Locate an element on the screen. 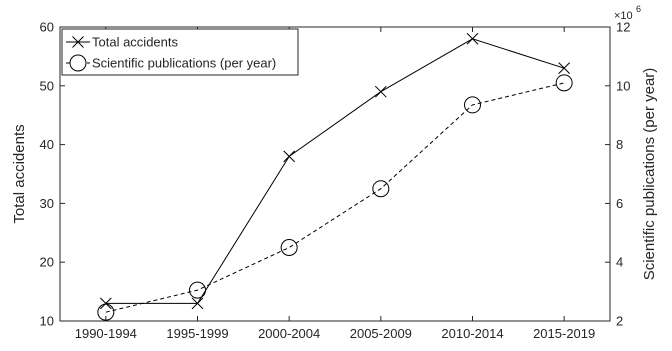 The image size is (672, 351). legend-label: Scientific publications (per year) is located at coordinates (184, 63).